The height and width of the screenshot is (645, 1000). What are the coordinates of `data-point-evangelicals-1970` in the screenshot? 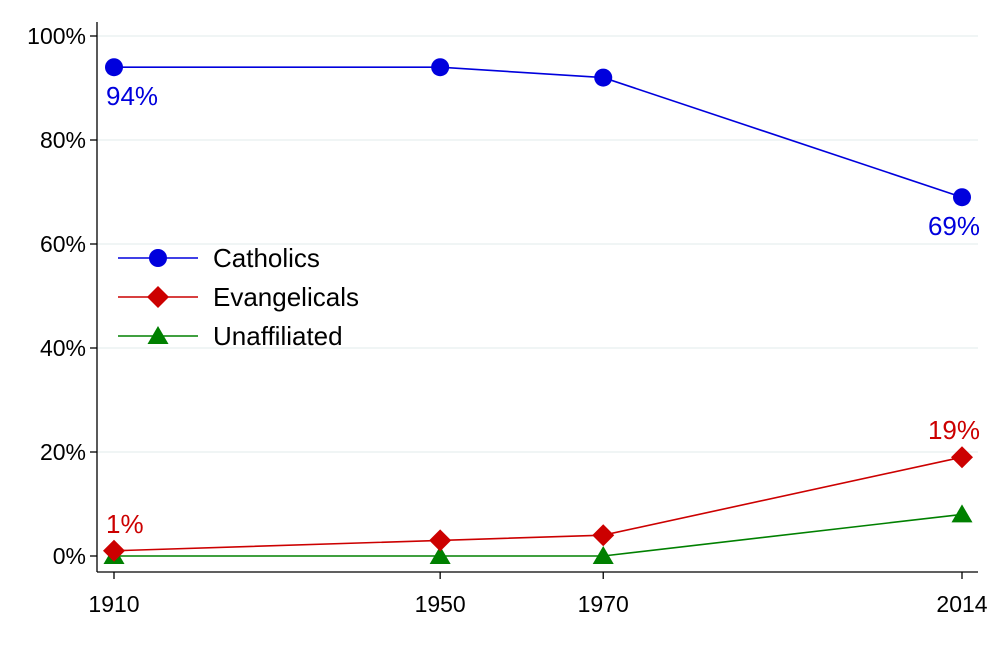 It's located at (603, 535).